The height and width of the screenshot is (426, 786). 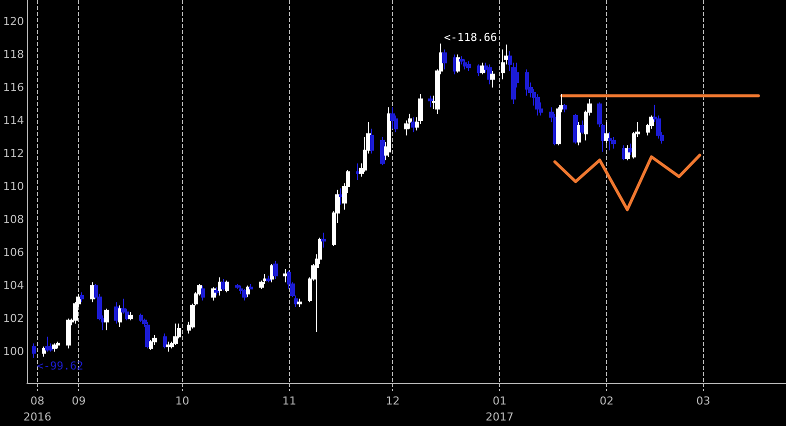 What do you see at coordinates (13, 187) in the screenshot?
I see `y-tick-label: 110` at bounding box center [13, 187].